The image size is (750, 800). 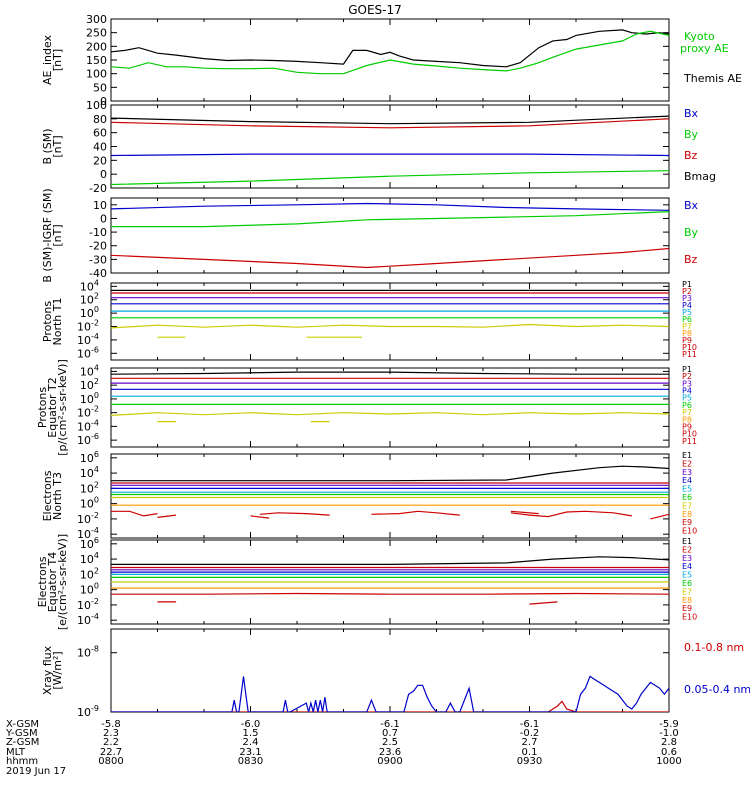 What do you see at coordinates (389, 761) in the screenshot?
I see `footer-cell: 0900` at bounding box center [389, 761].